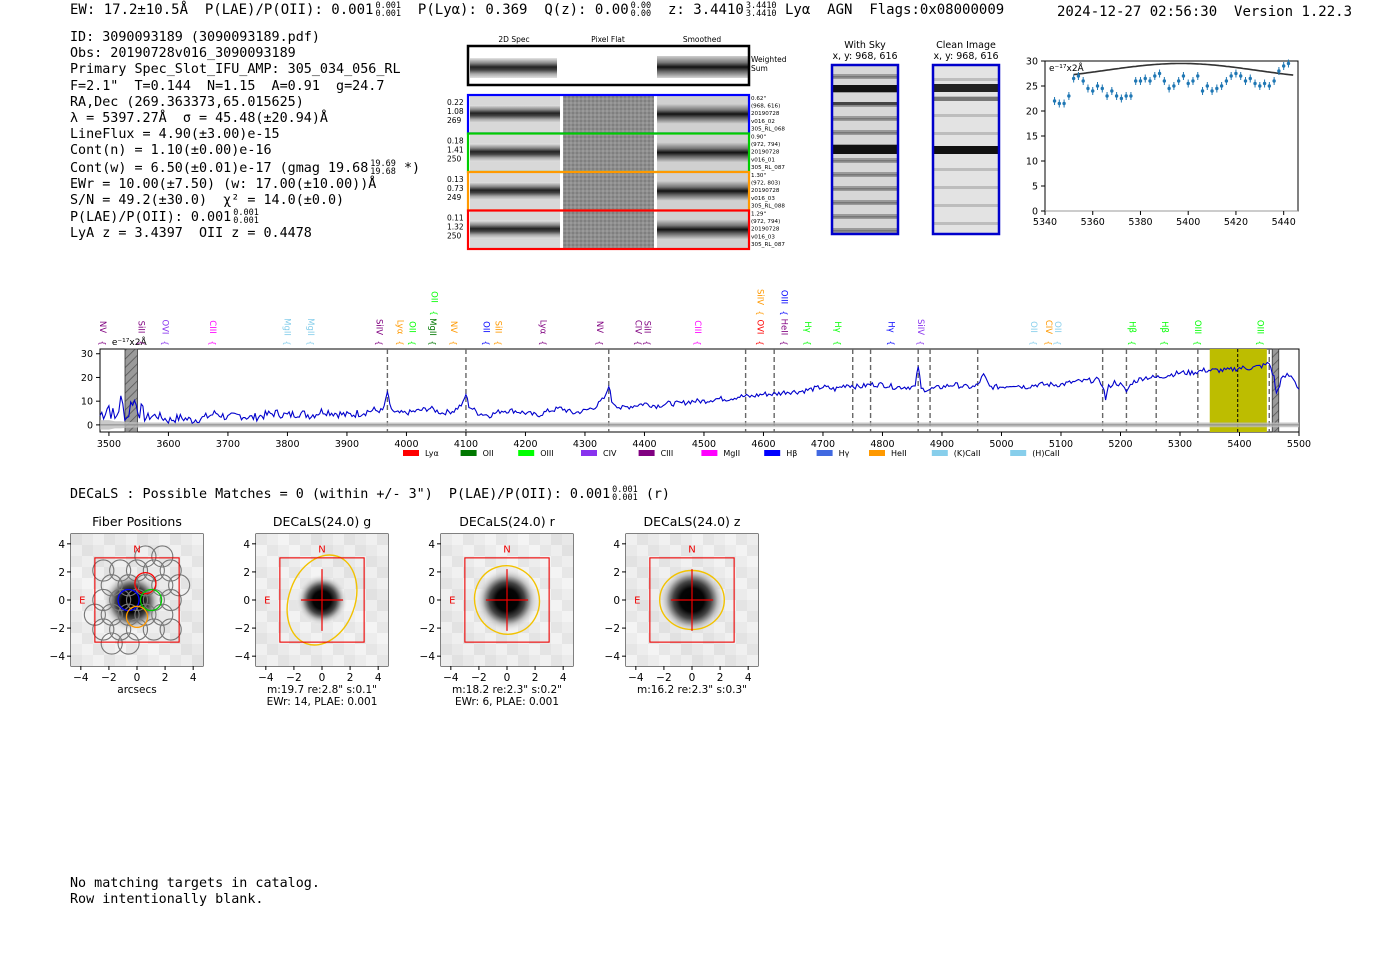  Describe the element at coordinates (637, 601) in the screenshot. I see `east-label: E` at that location.